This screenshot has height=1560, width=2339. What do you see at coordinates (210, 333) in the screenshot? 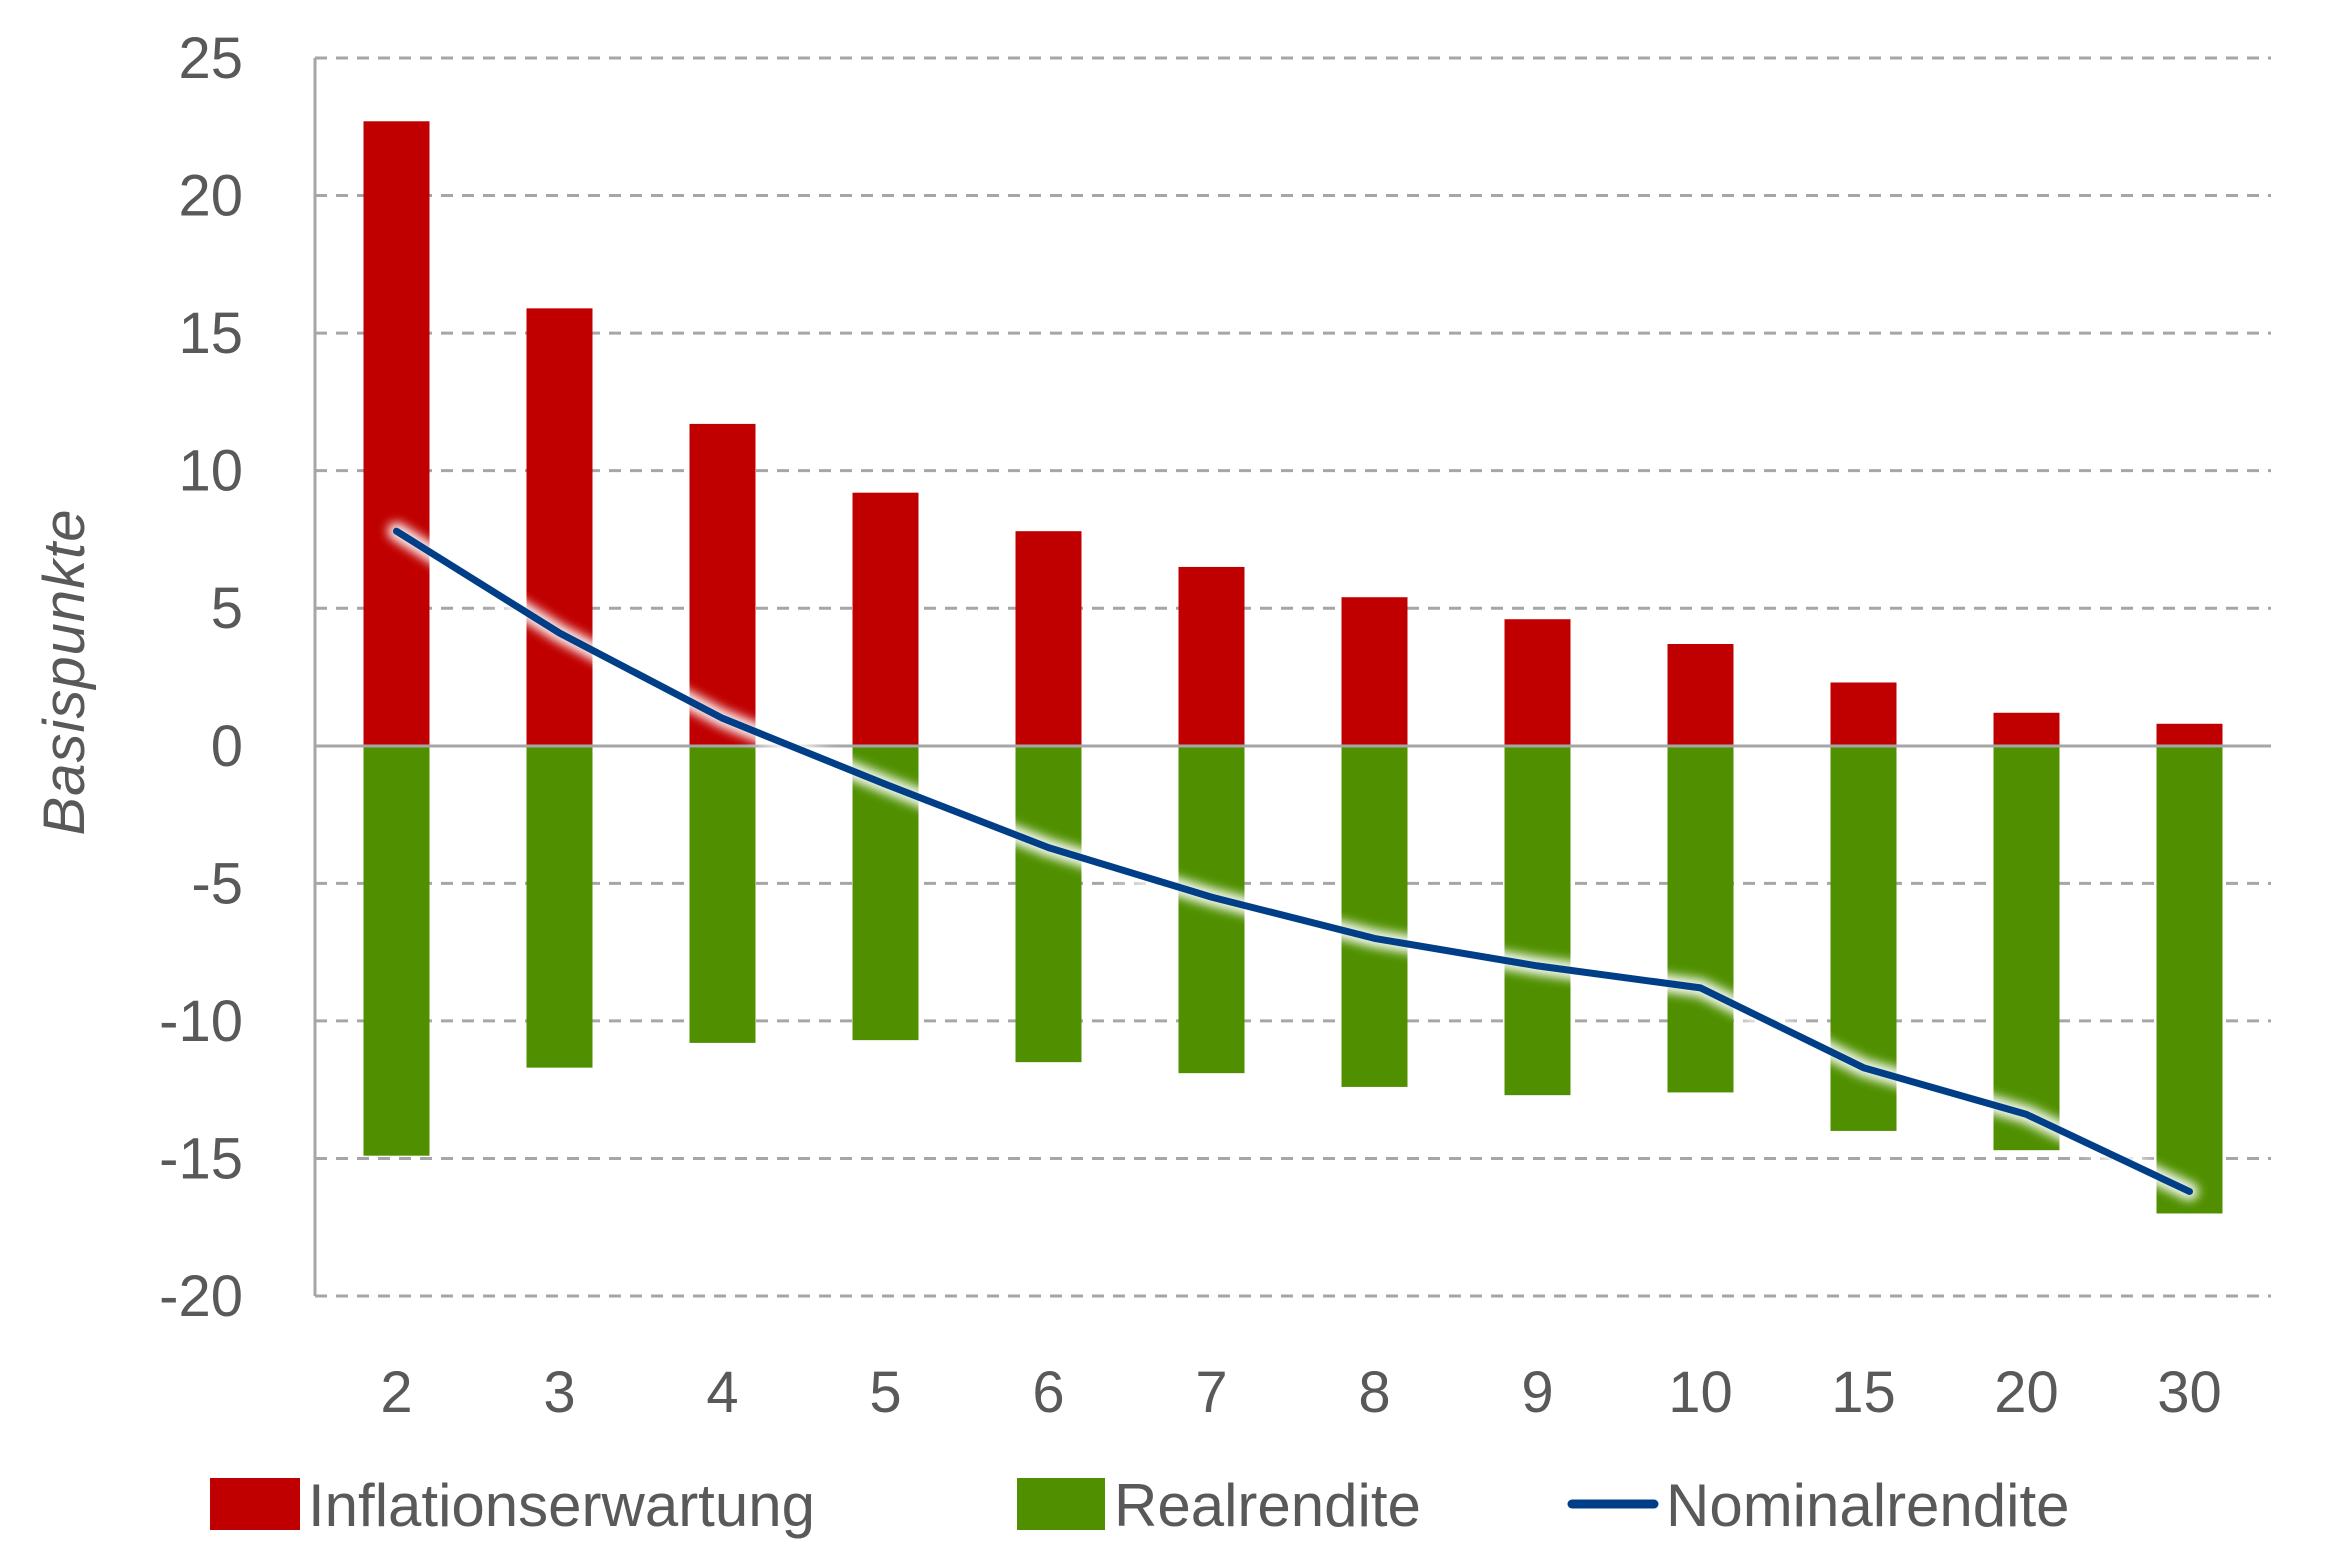
I see `y-tick-label: 15` at bounding box center [210, 333].